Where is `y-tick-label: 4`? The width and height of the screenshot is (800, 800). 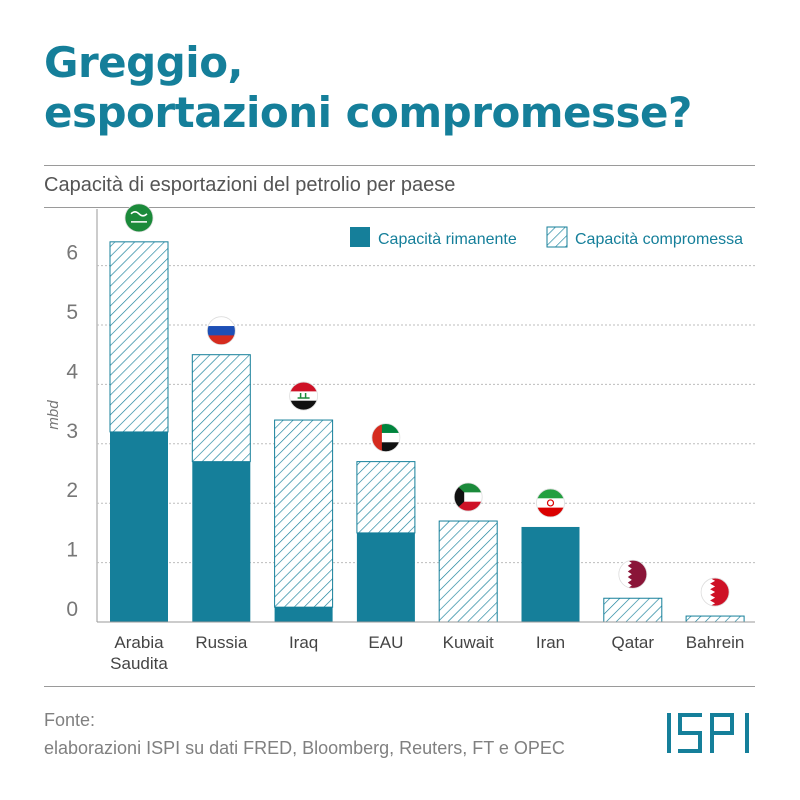 y-tick-label: 4 is located at coordinates (72, 371).